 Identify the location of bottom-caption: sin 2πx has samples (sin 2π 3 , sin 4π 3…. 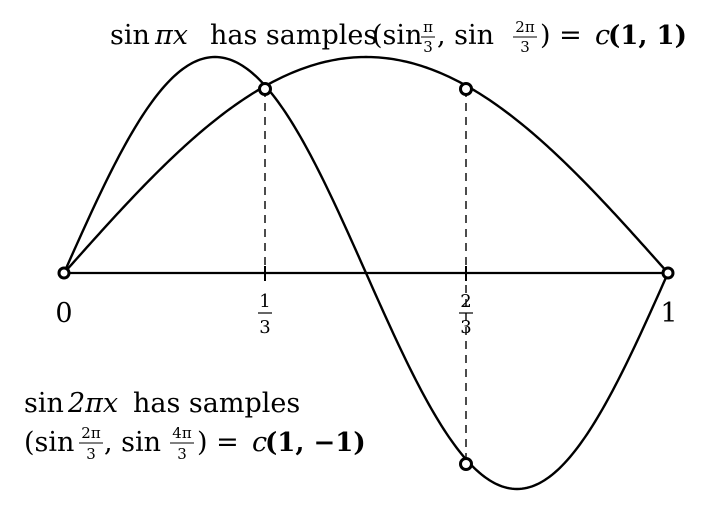
(195, 425).